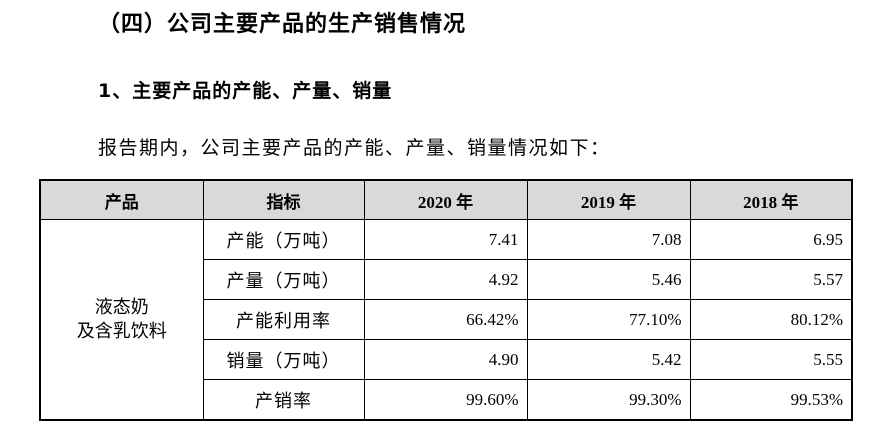 The image size is (889, 434). I want to click on header-2019: 2019 年, so click(608, 199).